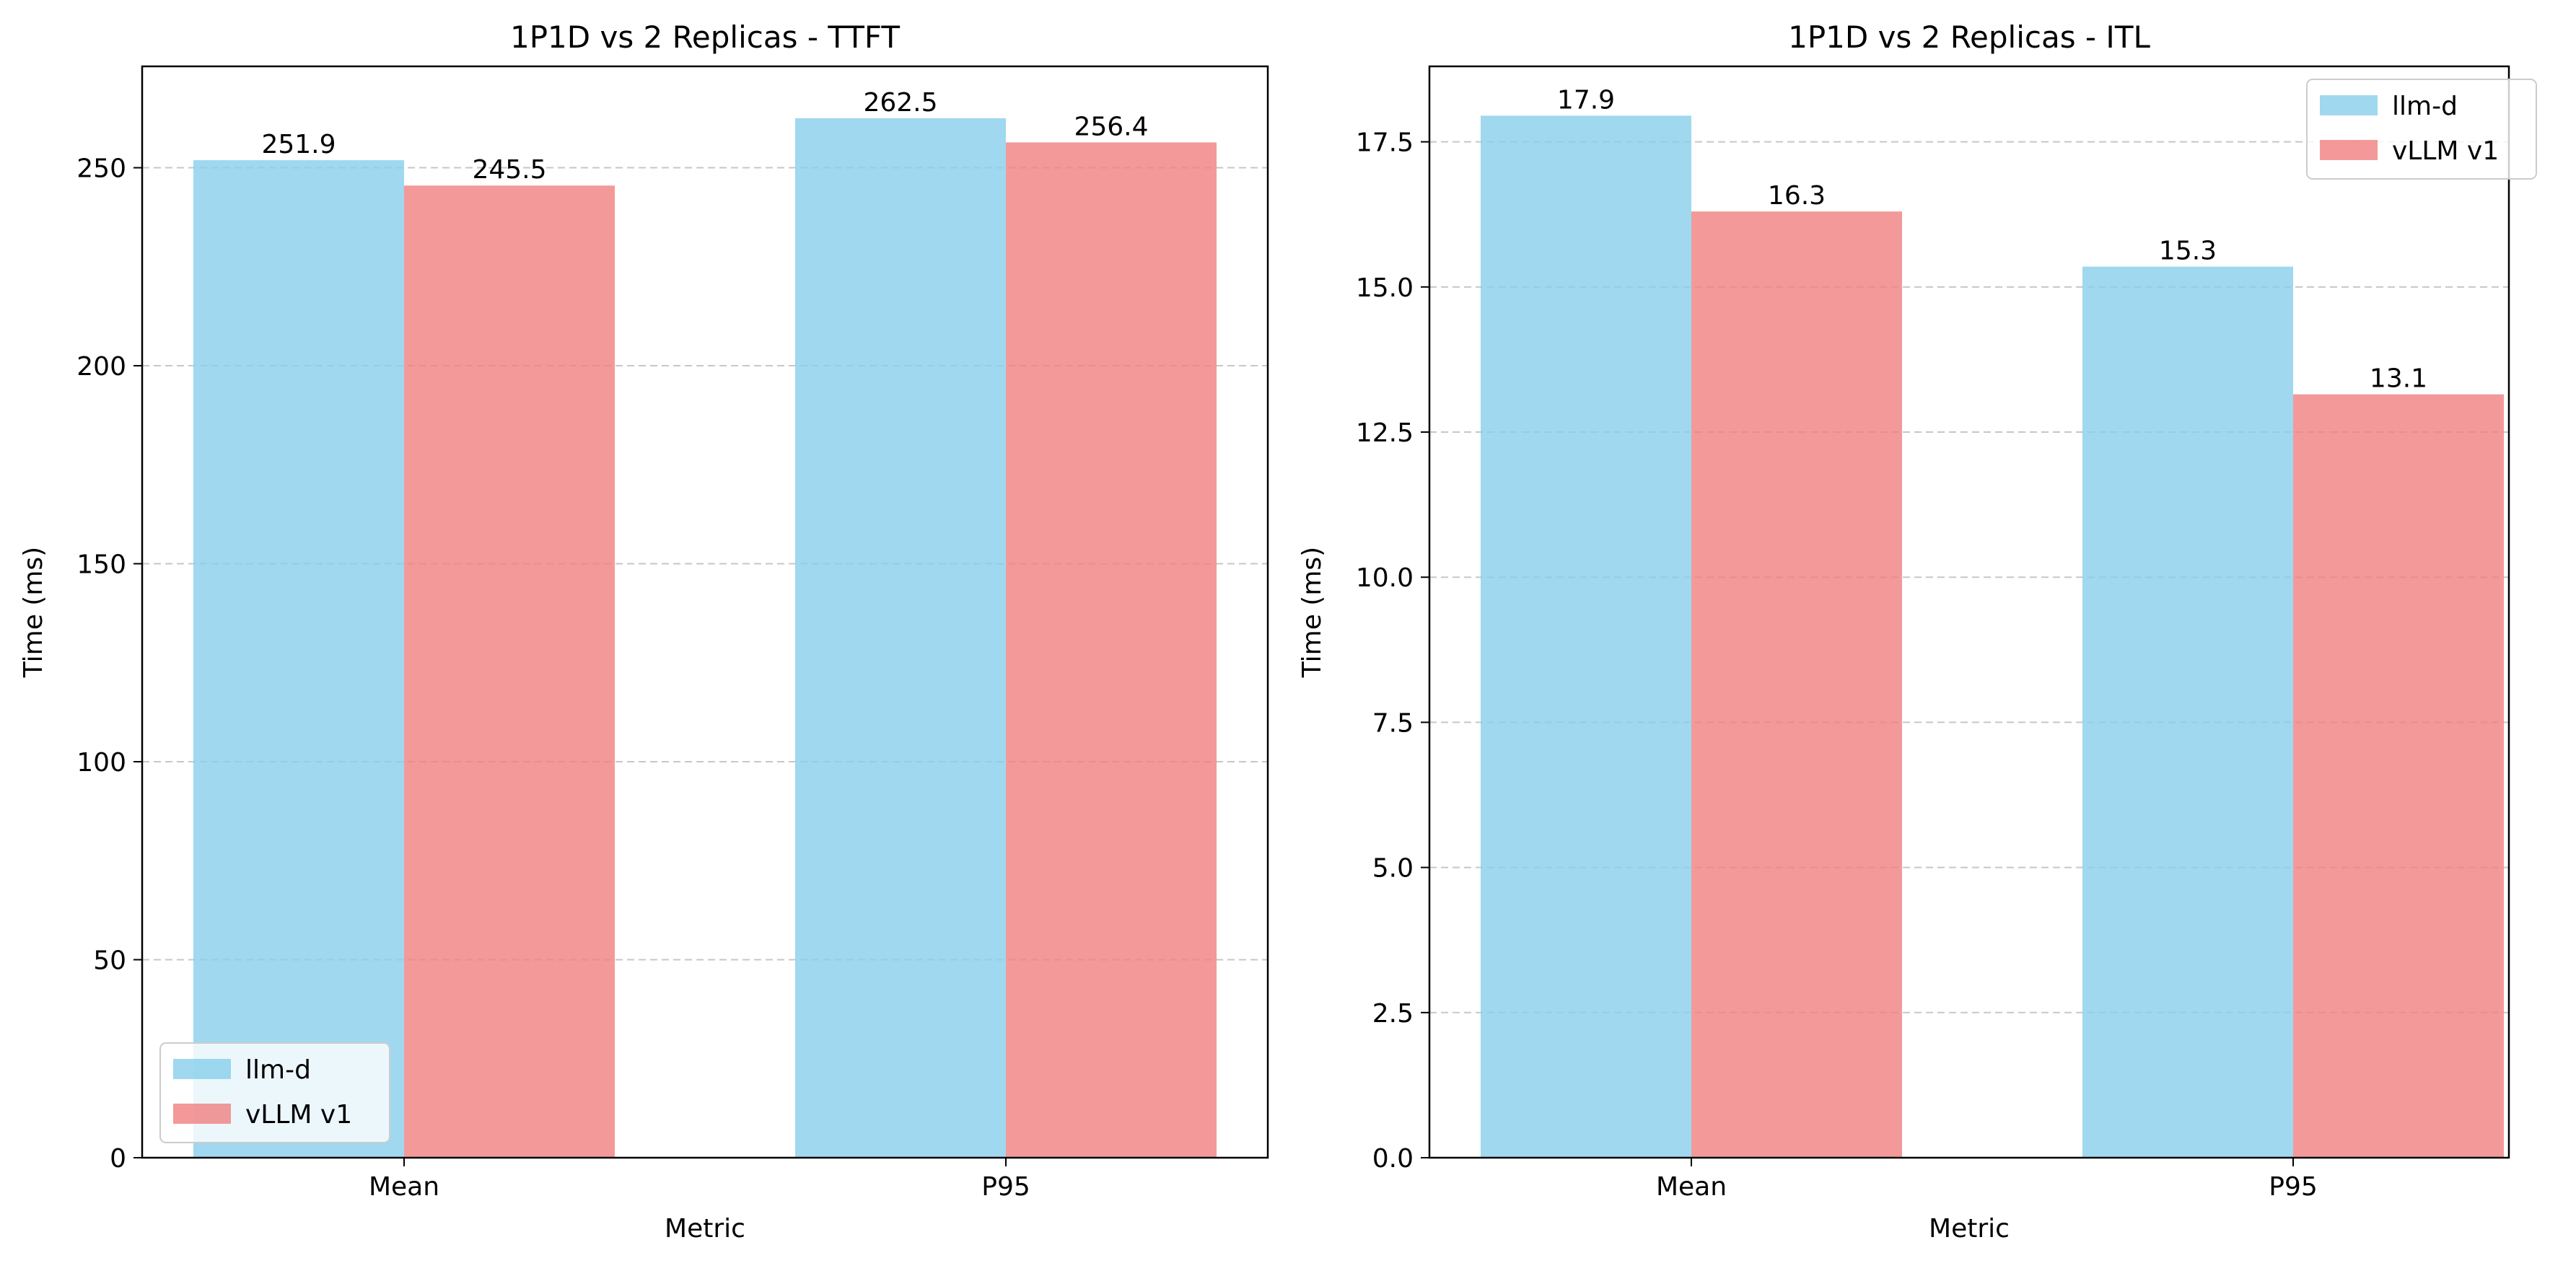 This screenshot has height=1276, width=2576. What do you see at coordinates (298, 144) in the screenshot?
I see `bar-value-label: 251.9` at bounding box center [298, 144].